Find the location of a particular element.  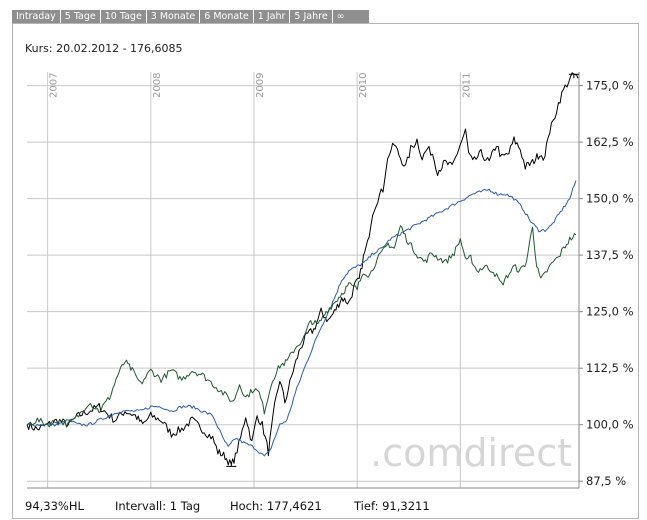

x-tick-label: 2011 is located at coordinates (466, 85).